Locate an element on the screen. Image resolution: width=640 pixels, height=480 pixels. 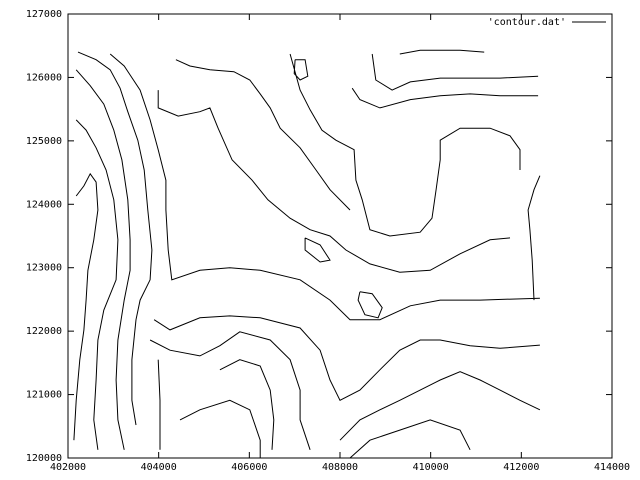
legend-label: 'contour.dat' is located at coordinates (527, 22).